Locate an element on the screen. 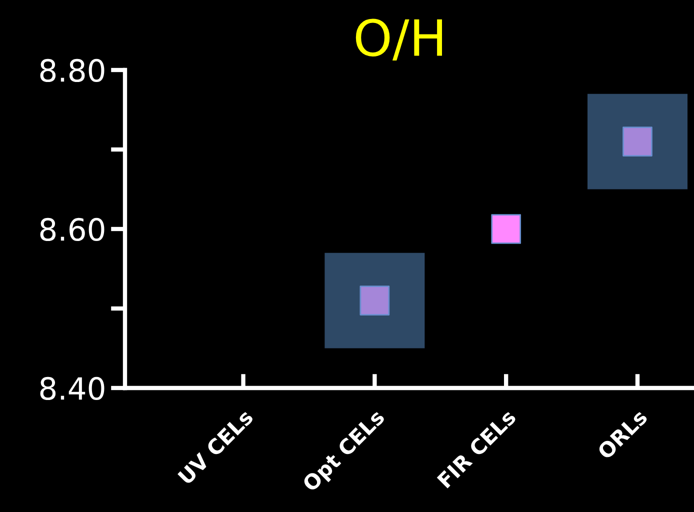  y-tick-label: 8.60 is located at coordinates (72, 230).